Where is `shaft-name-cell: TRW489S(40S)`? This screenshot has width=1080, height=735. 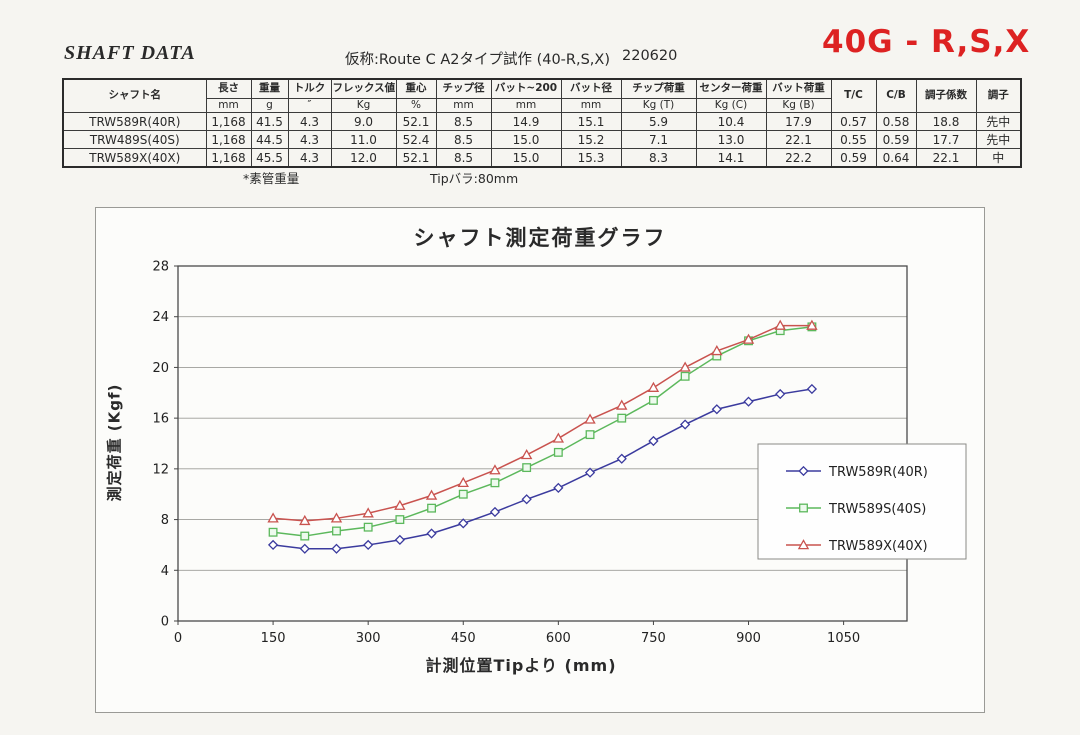 shaft-name-cell: TRW489S(40S) is located at coordinates (134, 139).